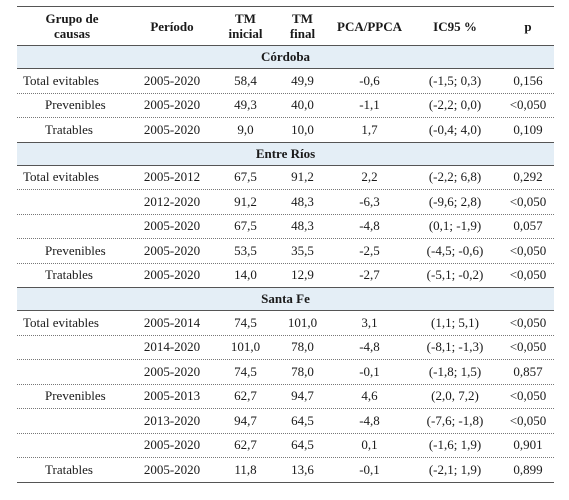 The width and height of the screenshot is (569, 500). What do you see at coordinates (285, 227) in the screenshot?
I see `table-row: 2005-2020 67,5 48,3 -4,8 (0,1; -1,9) 0,057` at bounding box center [285, 227].